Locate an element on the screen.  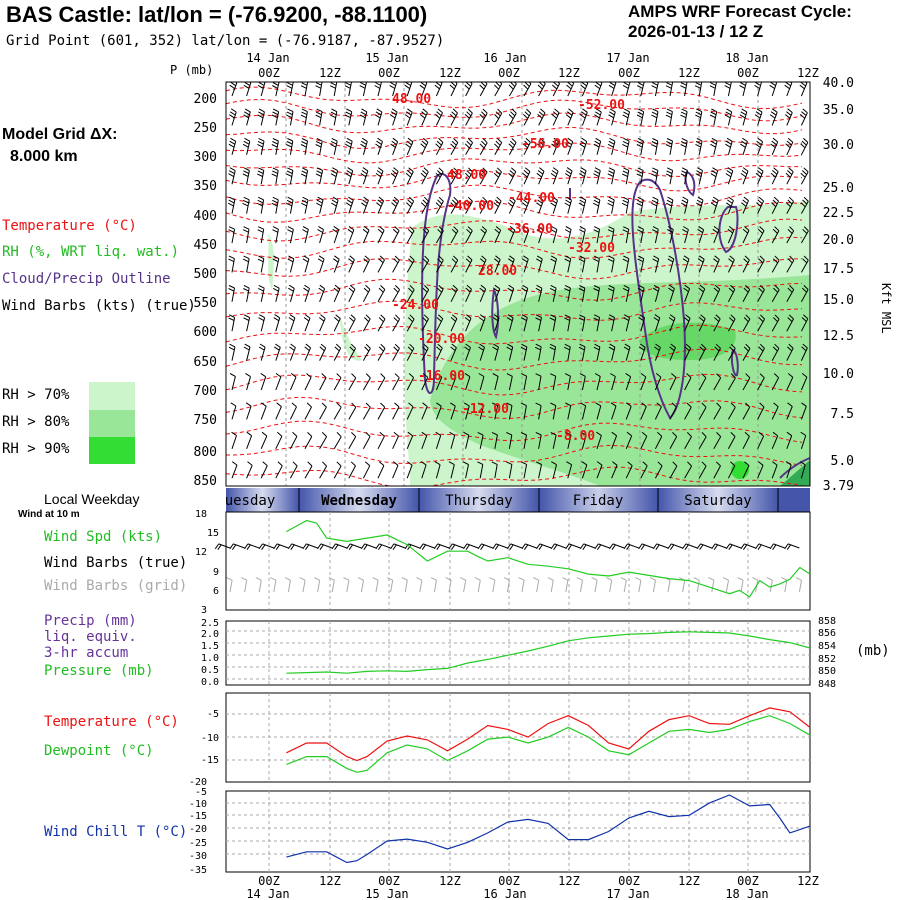
pressure-level-label: 250 is located at coordinates (205, 128).